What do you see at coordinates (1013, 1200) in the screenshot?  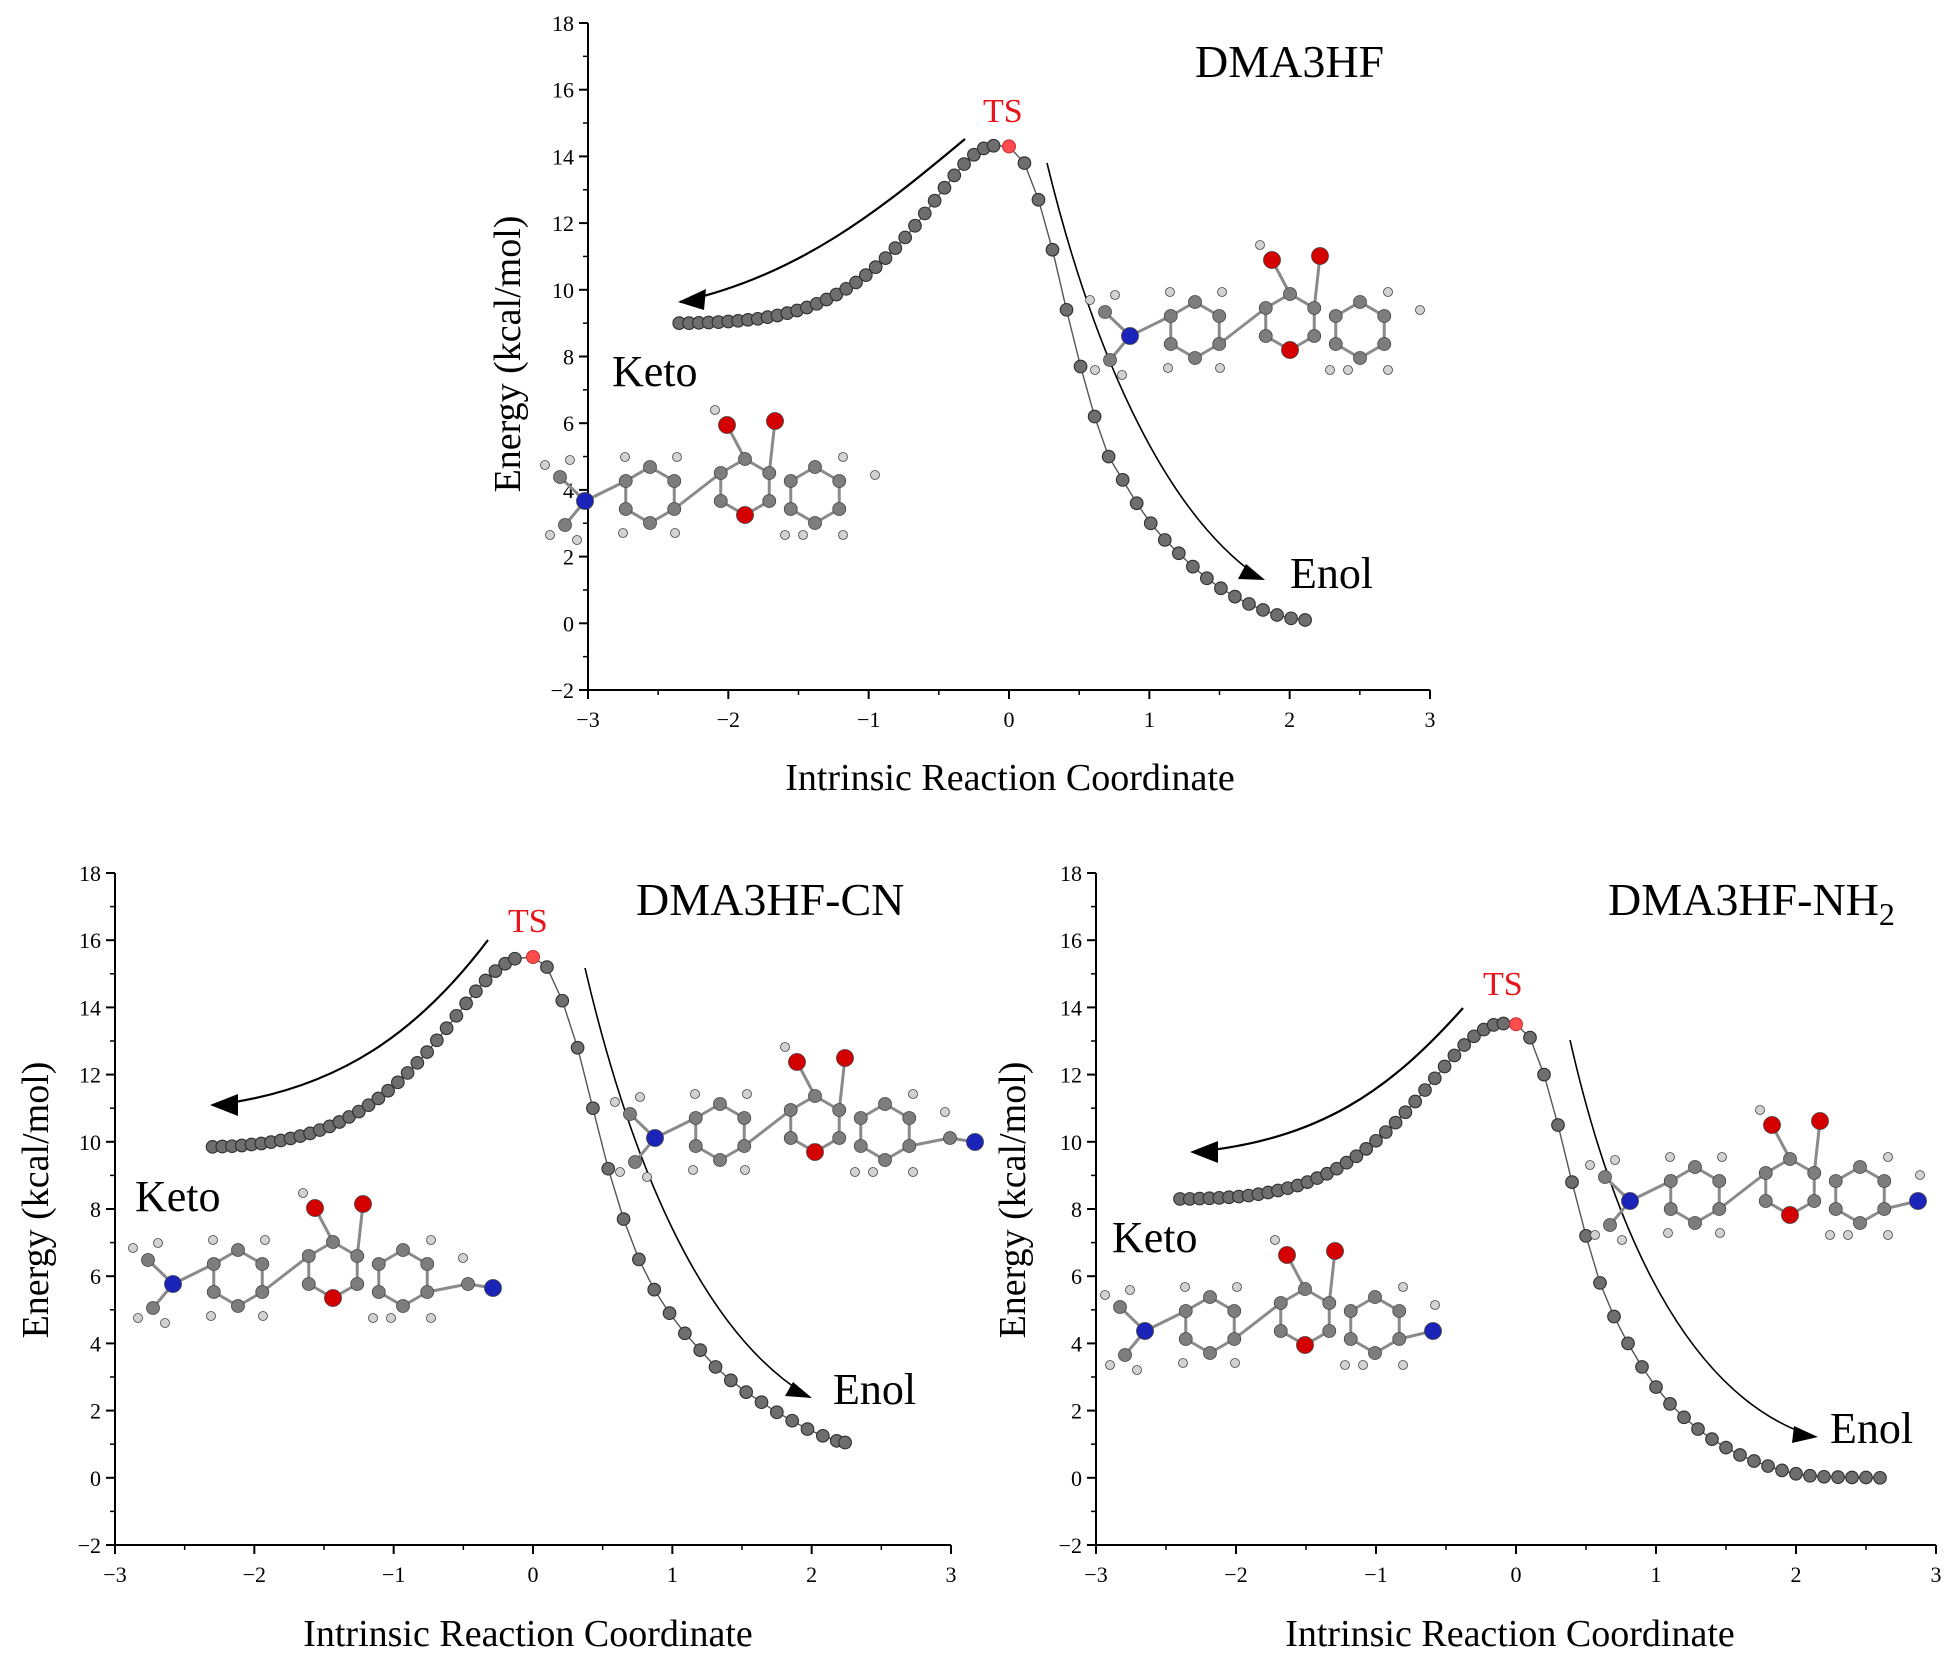 I see `y-axis-label: Energy (kcal/mol)` at bounding box center [1013, 1200].